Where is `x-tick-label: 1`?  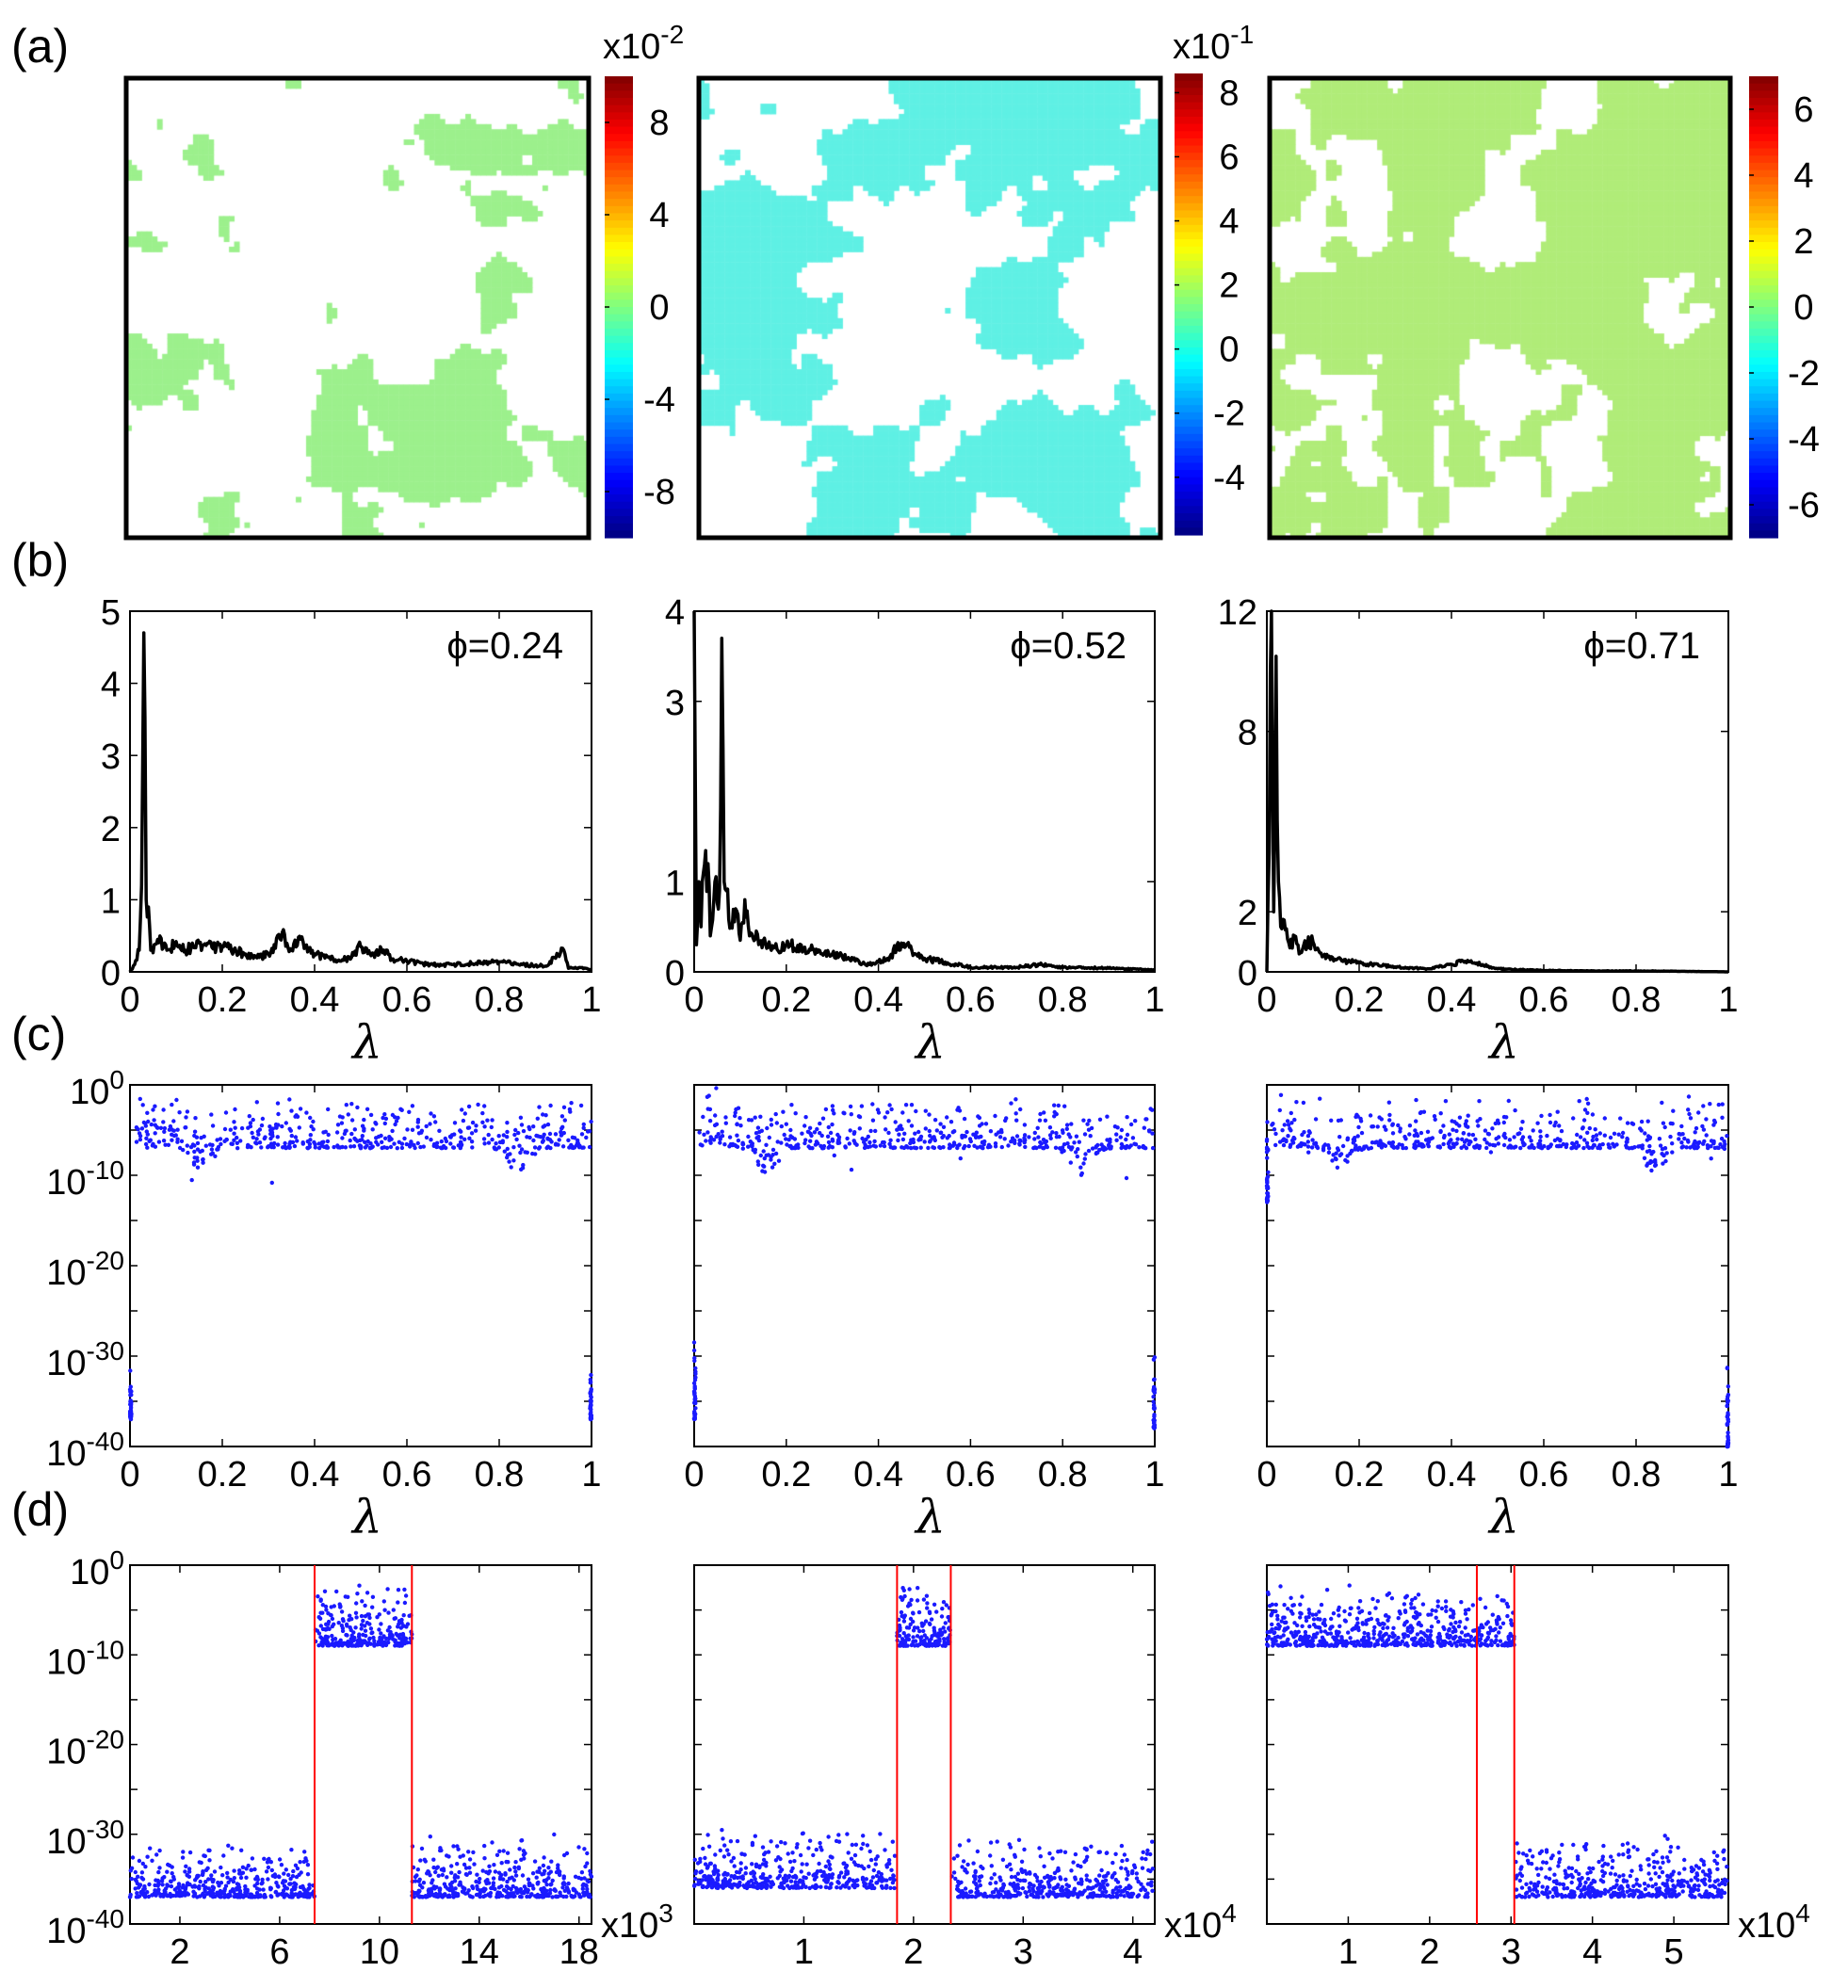
x-tick-label: 1 is located at coordinates (1728, 1000).